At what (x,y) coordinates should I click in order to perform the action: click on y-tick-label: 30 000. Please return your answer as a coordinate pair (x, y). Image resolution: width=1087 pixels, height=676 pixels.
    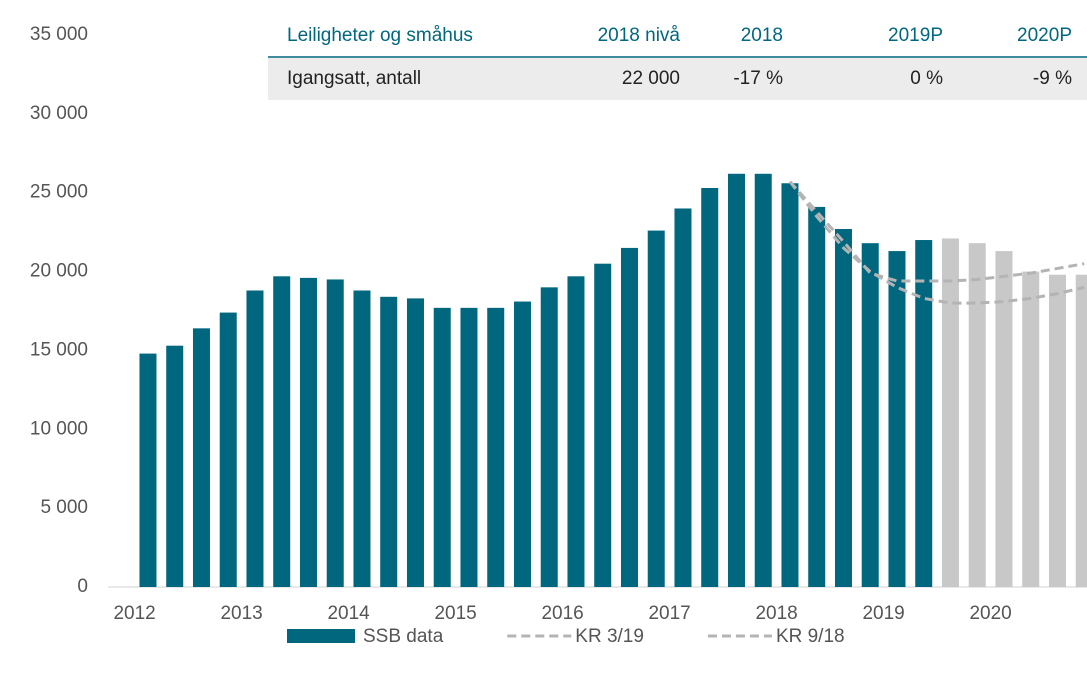
    Looking at the image, I should click on (59, 113).